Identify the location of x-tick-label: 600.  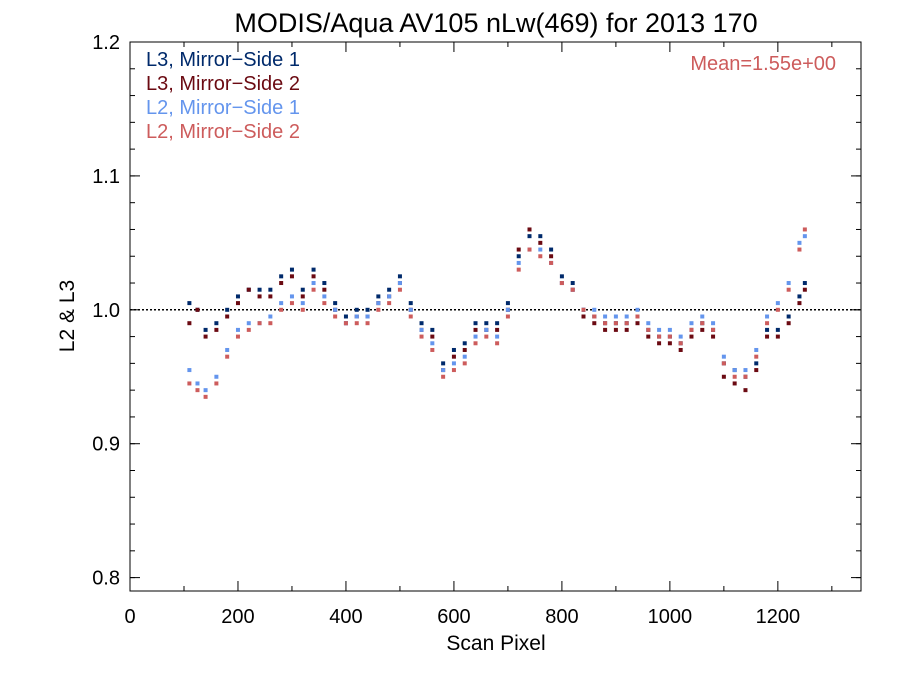
(453, 617).